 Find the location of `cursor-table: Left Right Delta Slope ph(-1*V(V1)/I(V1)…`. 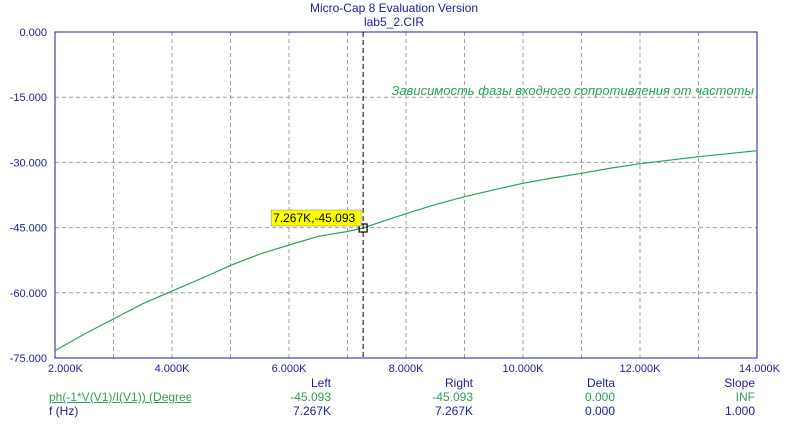

cursor-table: Left Right Delta Slope ph(-1*V(V1)/I(V1)… is located at coordinates (394, 397).